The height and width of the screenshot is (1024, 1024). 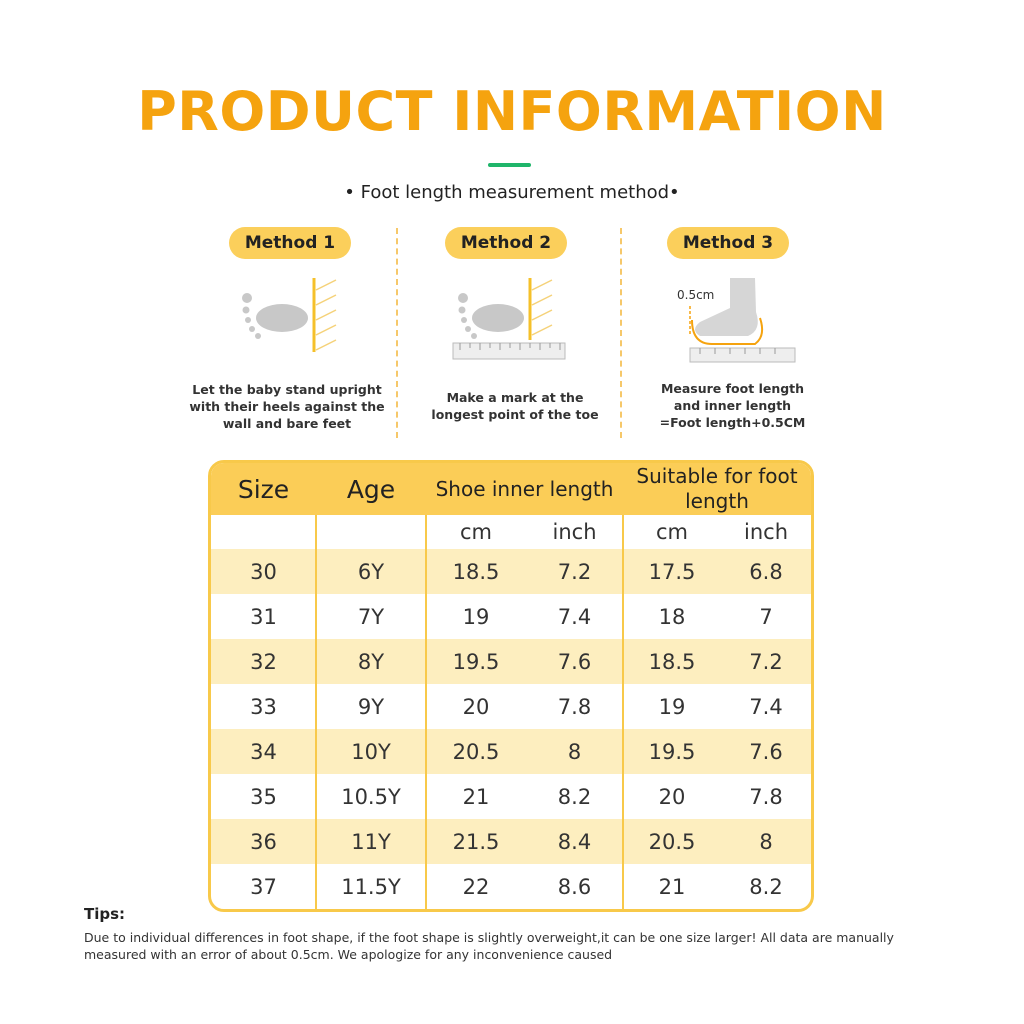 What do you see at coordinates (263, 841) in the screenshot?
I see `table-cell: 36` at bounding box center [263, 841].